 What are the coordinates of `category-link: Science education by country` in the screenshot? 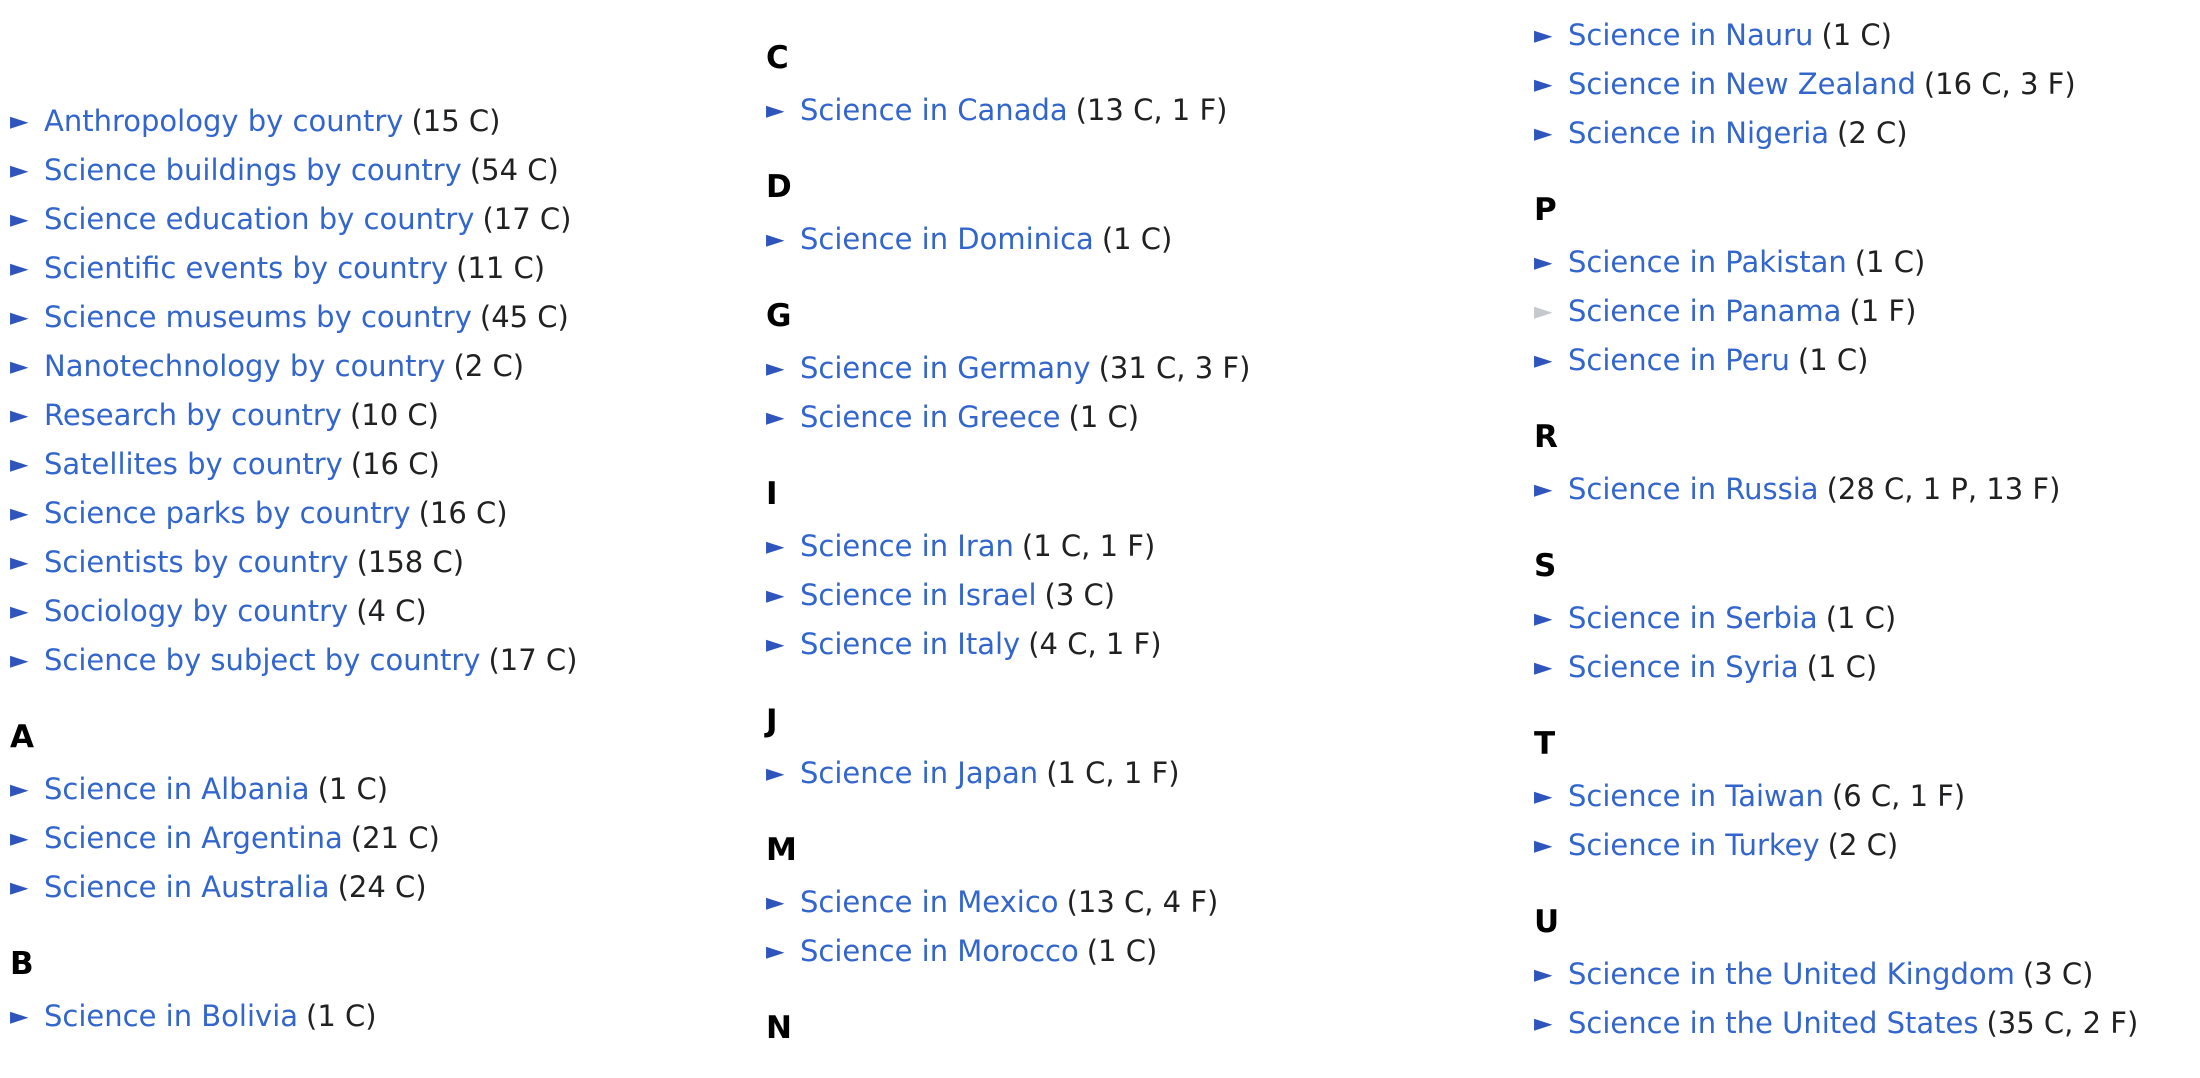 It's located at (259, 218).